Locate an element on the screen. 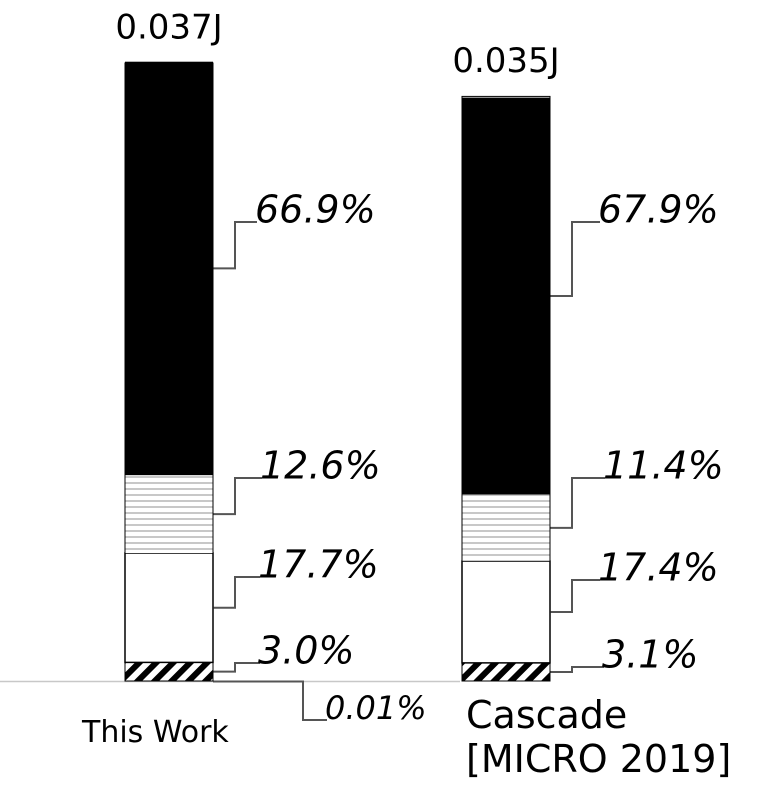 The height and width of the screenshot is (792, 769). value-label: 3.1% is located at coordinates (650, 655).